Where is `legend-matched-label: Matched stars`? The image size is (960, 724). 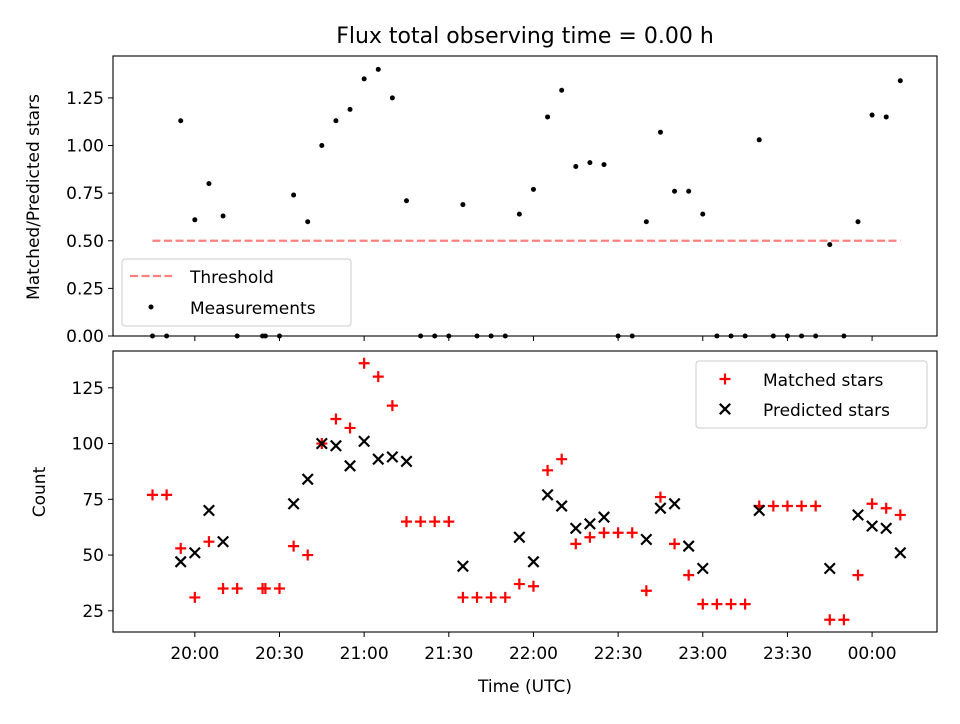
legend-matched-label: Matched stars is located at coordinates (823, 381).